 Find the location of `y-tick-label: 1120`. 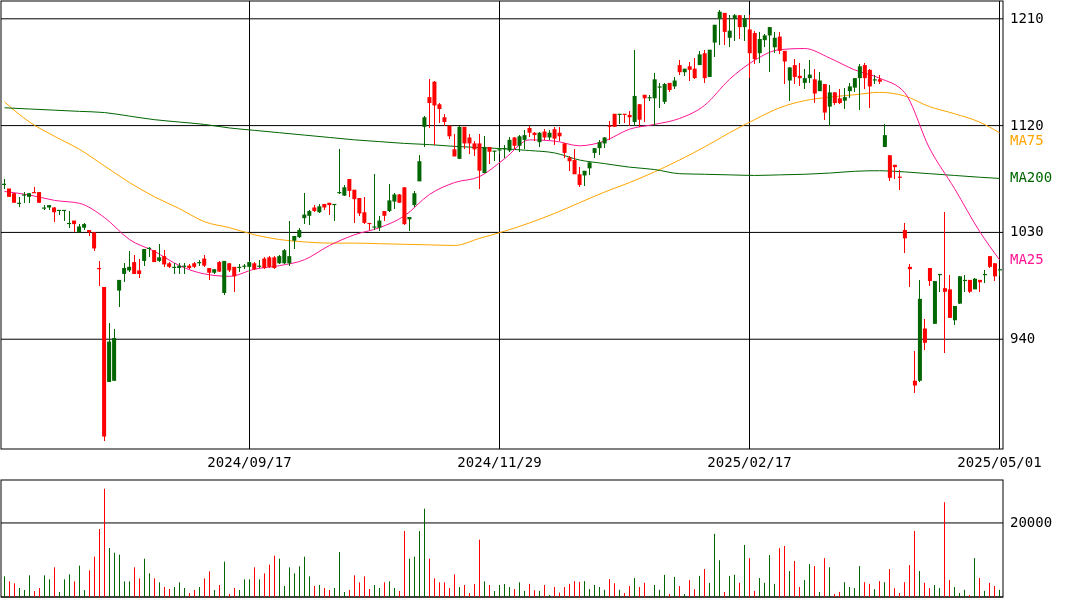

y-tick-label: 1120 is located at coordinates (1027, 124).